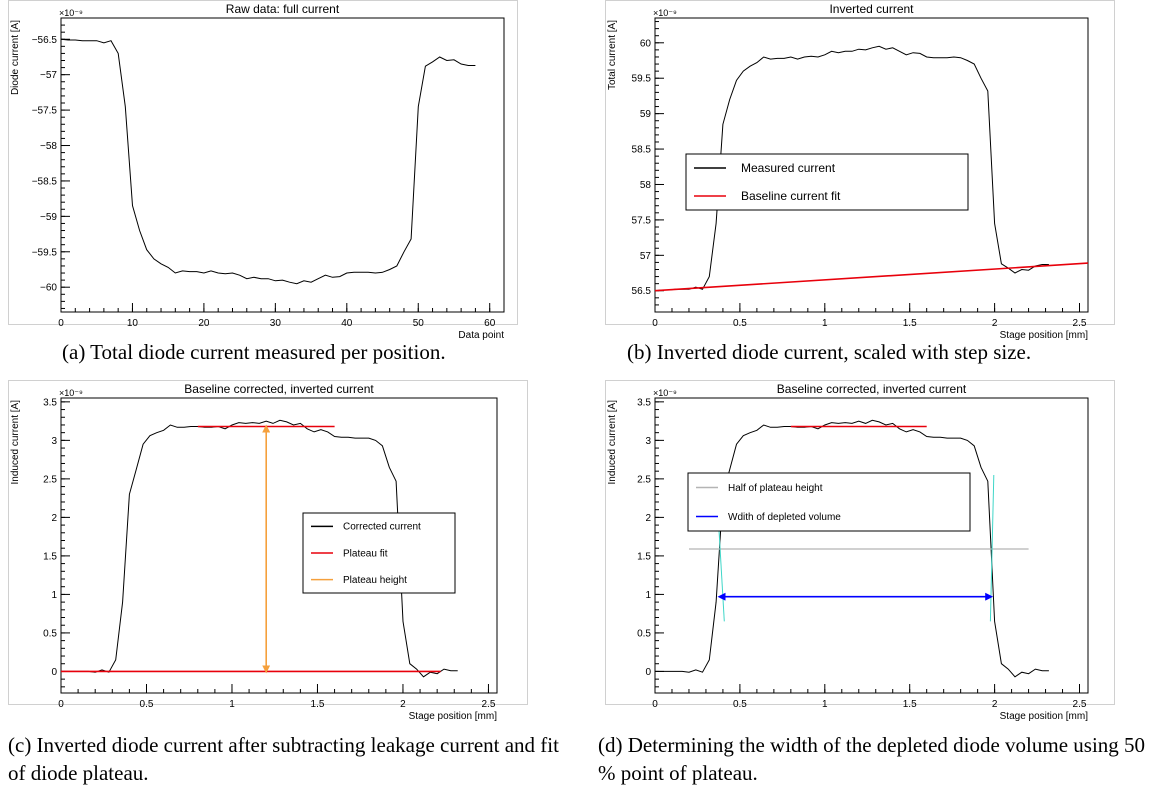 The width and height of the screenshot is (1155, 793). Describe the element at coordinates (48, 288) in the screenshot. I see `y-tick-label: −60` at that location.